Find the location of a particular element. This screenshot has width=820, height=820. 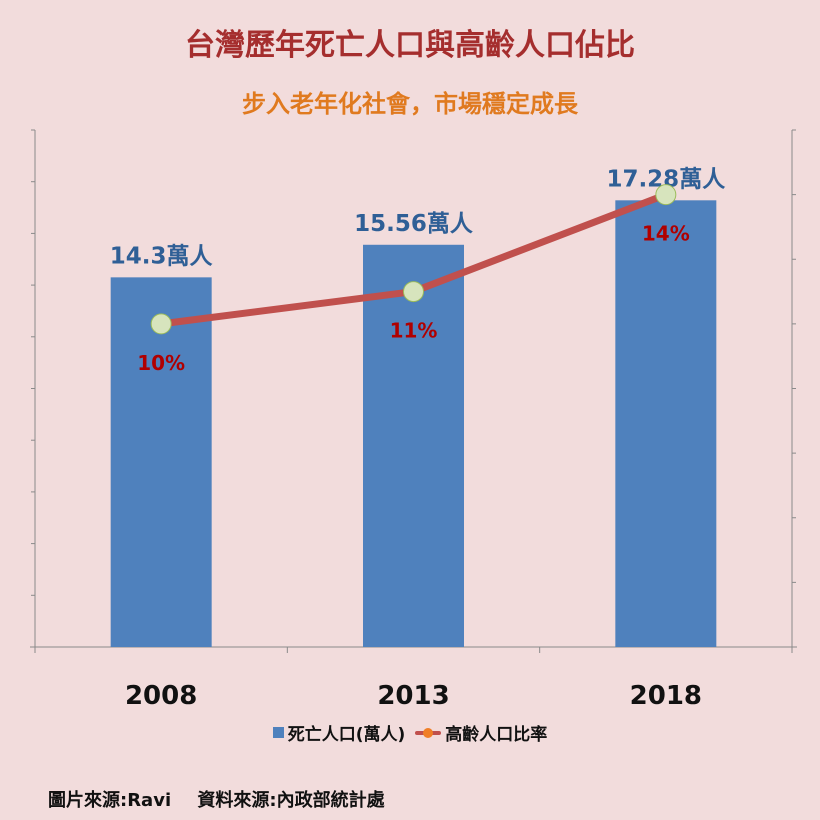

x-tick-label-2018: 2018 is located at coordinates (666, 696).